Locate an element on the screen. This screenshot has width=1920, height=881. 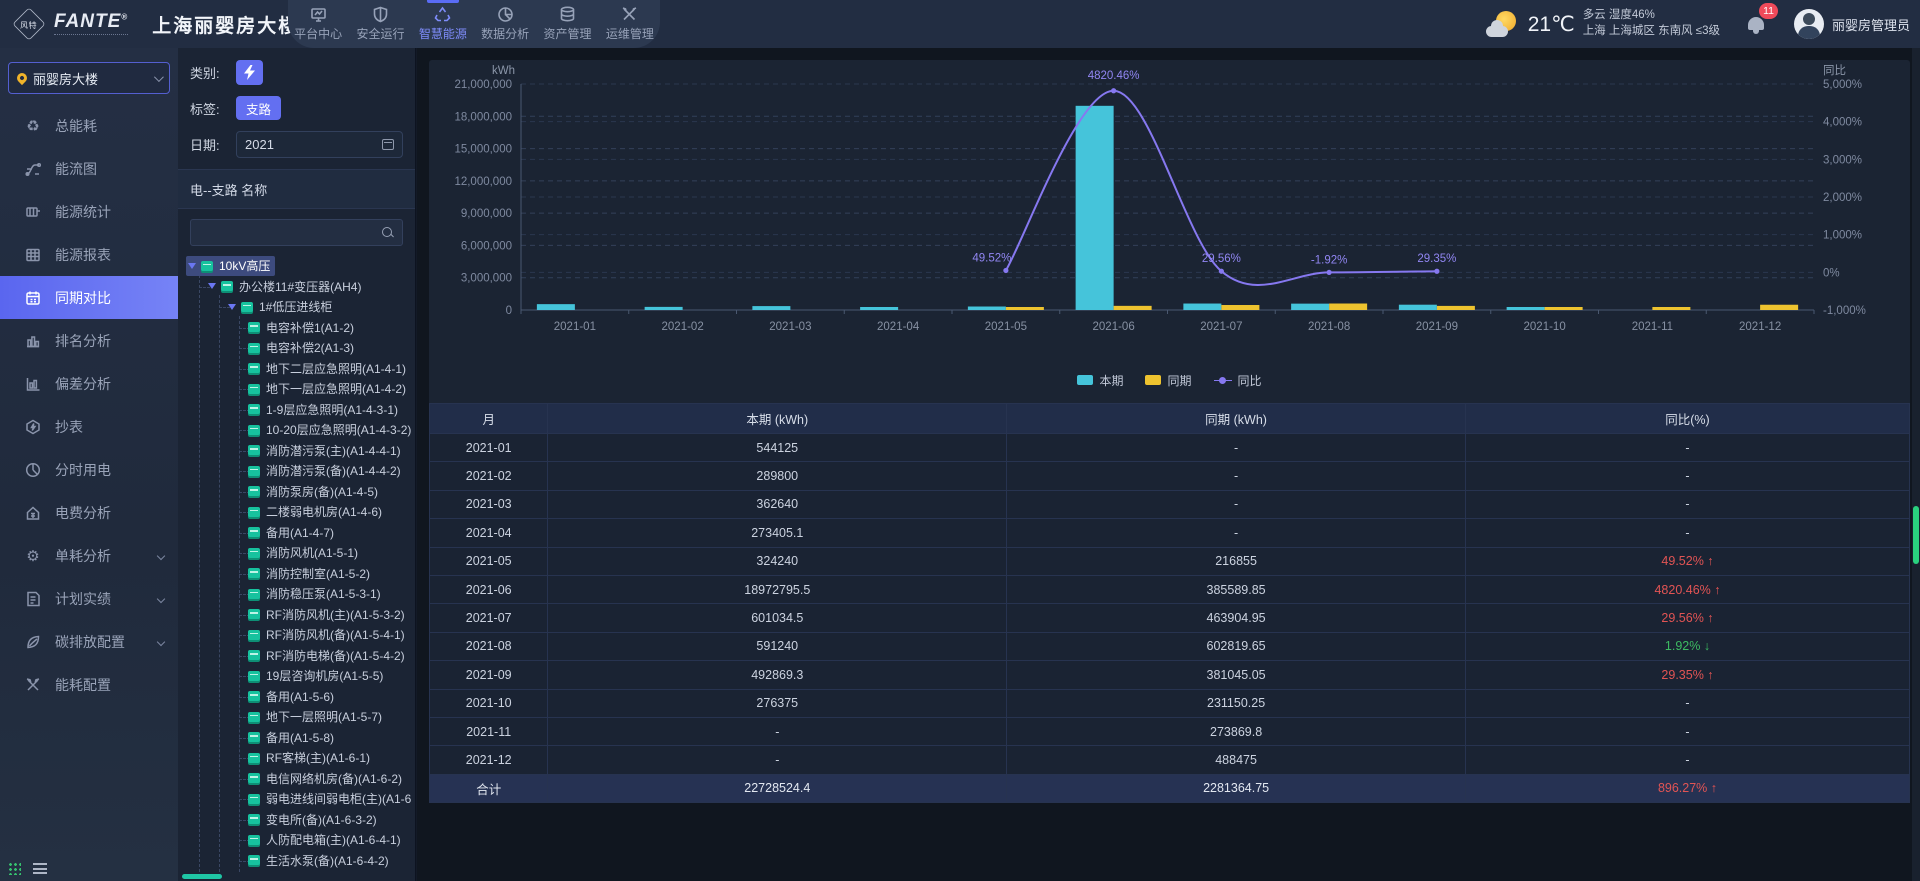
tree-node-label: 备用(A1-5-8) is located at coordinates (300, 737).